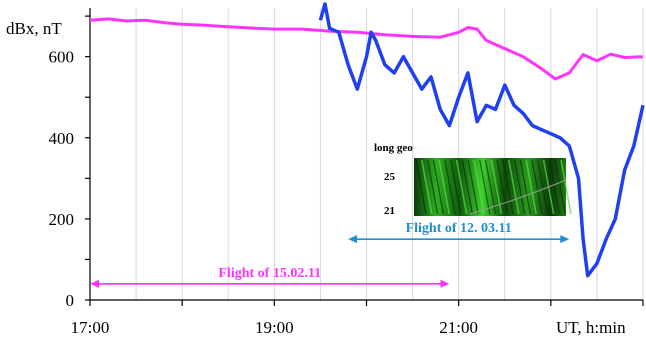 Image resolution: width=646 pixels, height=343 pixels. What do you see at coordinates (62, 57) in the screenshot?
I see `y-tick-label: 600` at bounding box center [62, 57].